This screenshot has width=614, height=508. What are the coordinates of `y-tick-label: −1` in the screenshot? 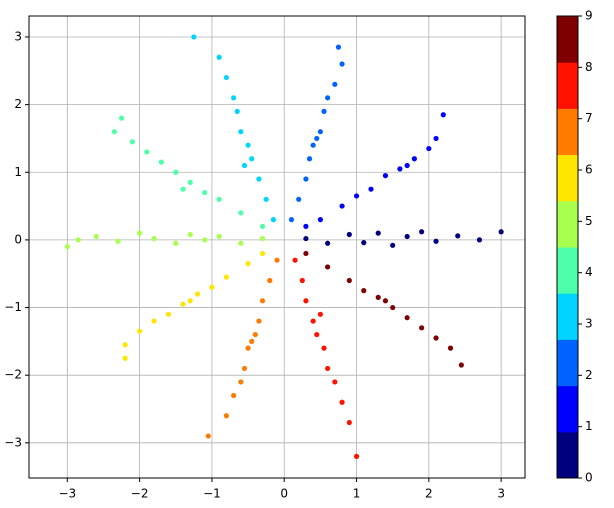 It's located at (13, 307).